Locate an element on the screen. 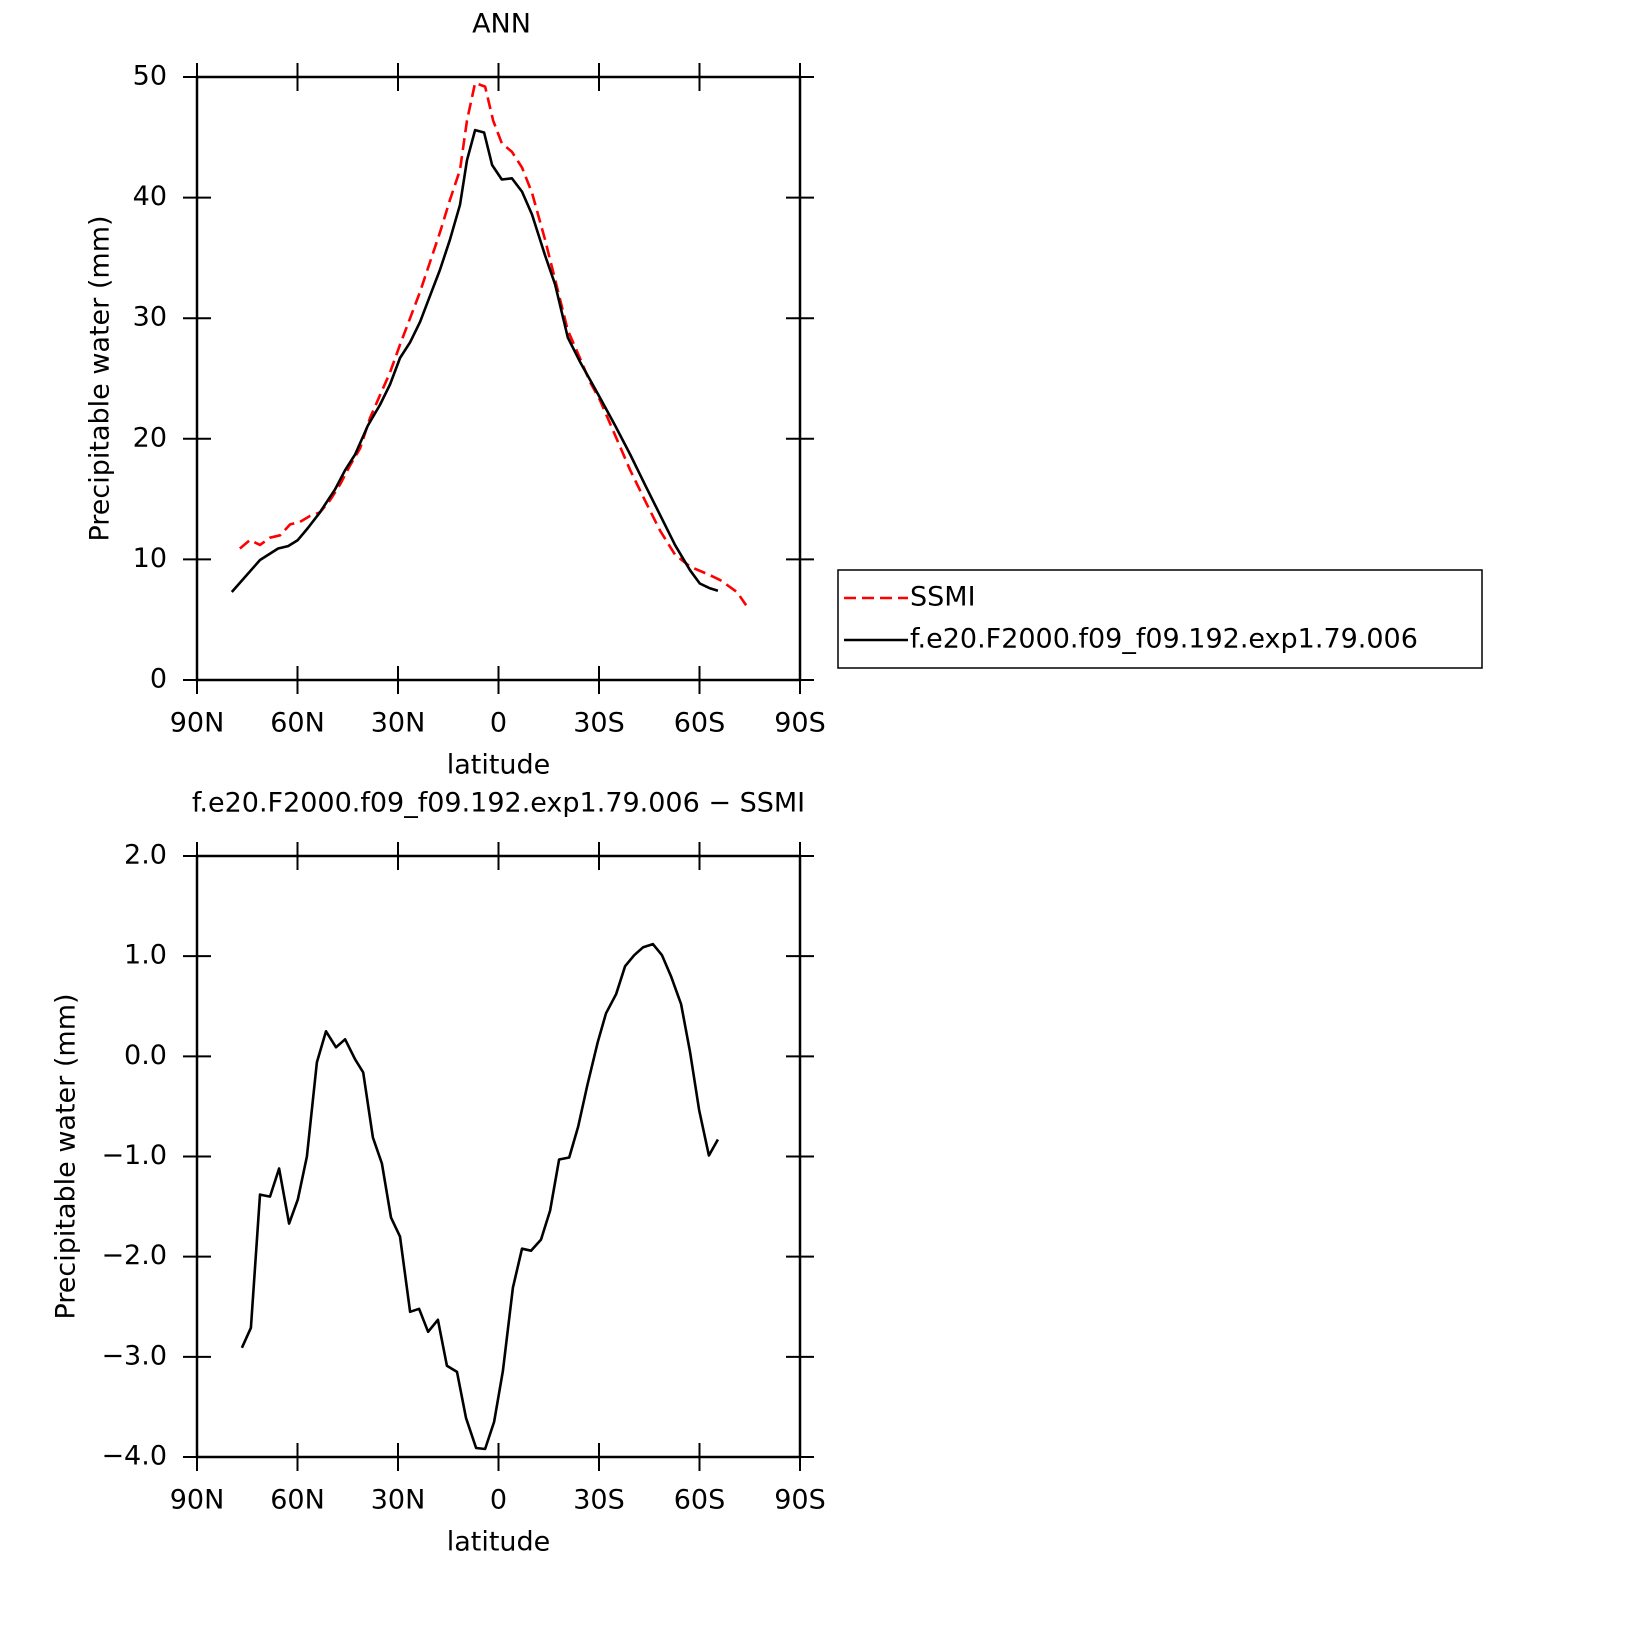 The height and width of the screenshot is (1641, 1644). y-tick-label: 0 is located at coordinates (158, 679).